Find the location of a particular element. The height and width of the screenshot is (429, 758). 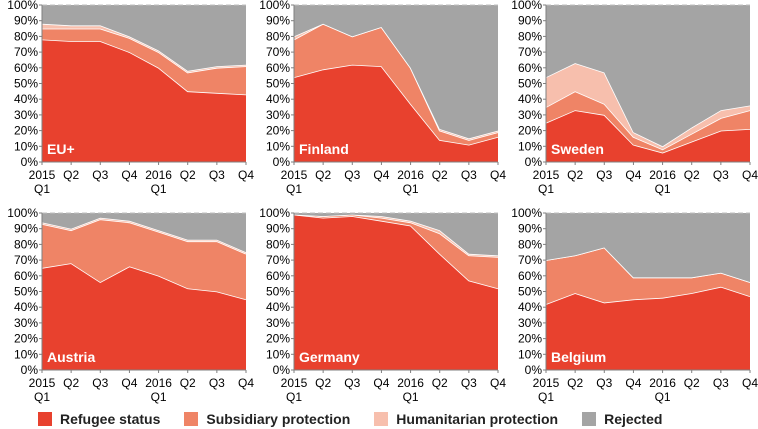

y-tick-label-finland-100: 100% is located at coordinates (274, 6).